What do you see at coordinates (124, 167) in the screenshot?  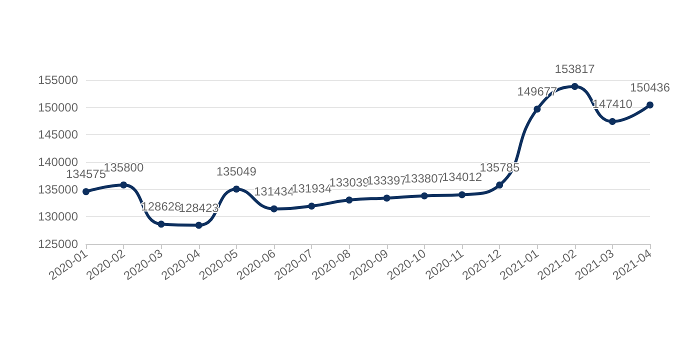 I see `data-label: 135800` at bounding box center [124, 167].